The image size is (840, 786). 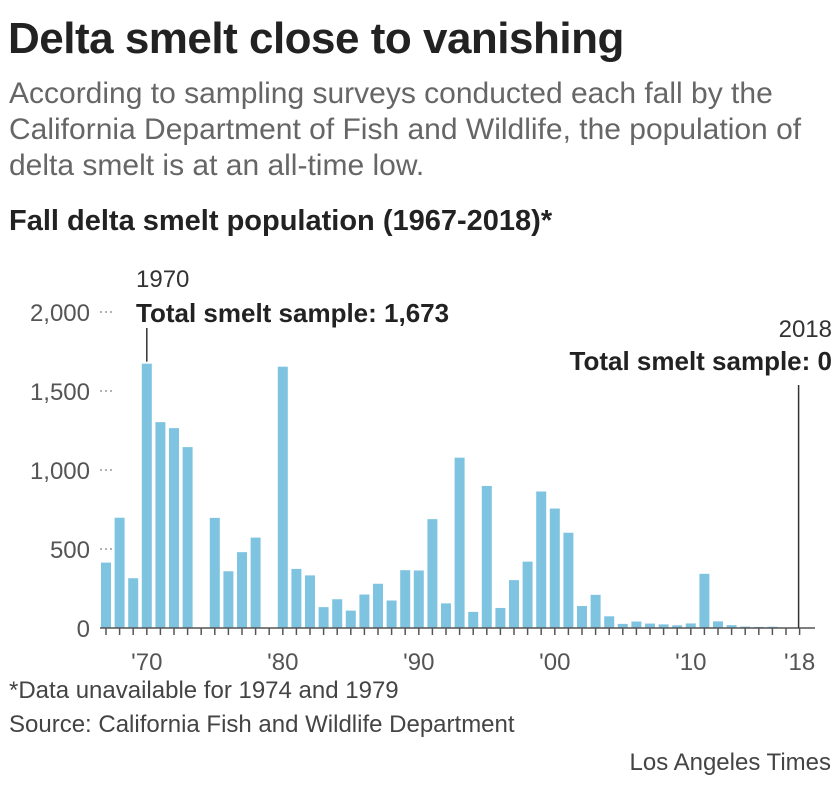 What do you see at coordinates (378, 605) in the screenshot?
I see `bar-1987` at bounding box center [378, 605].